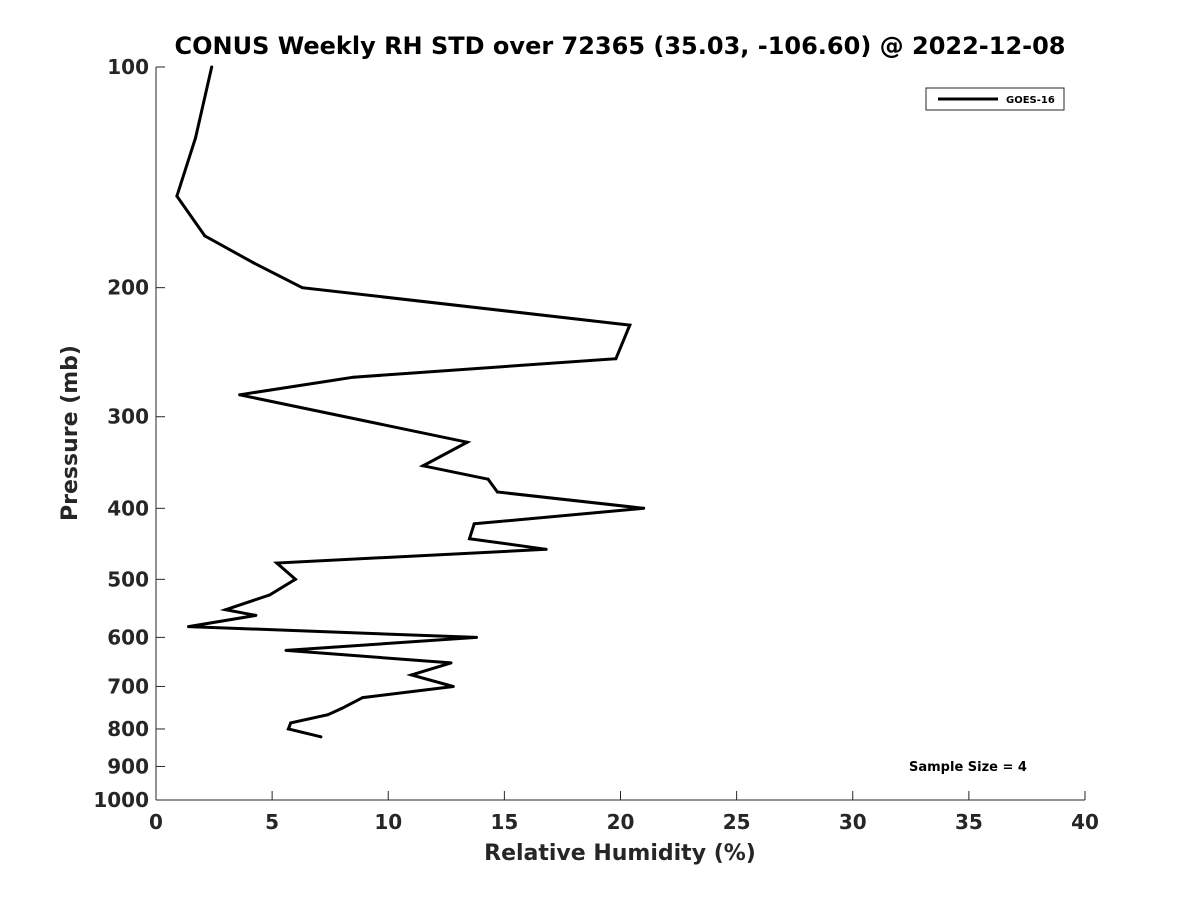  I want to click on legend: GOES-16, so click(995, 99).